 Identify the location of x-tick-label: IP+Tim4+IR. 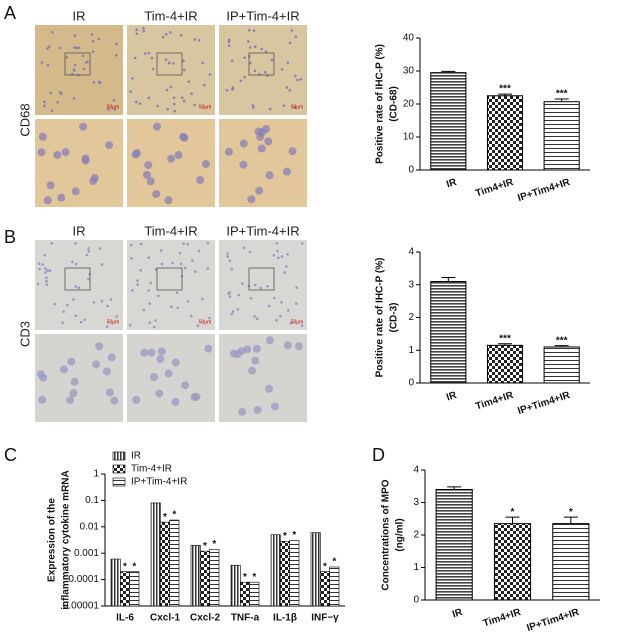
(544, 403).